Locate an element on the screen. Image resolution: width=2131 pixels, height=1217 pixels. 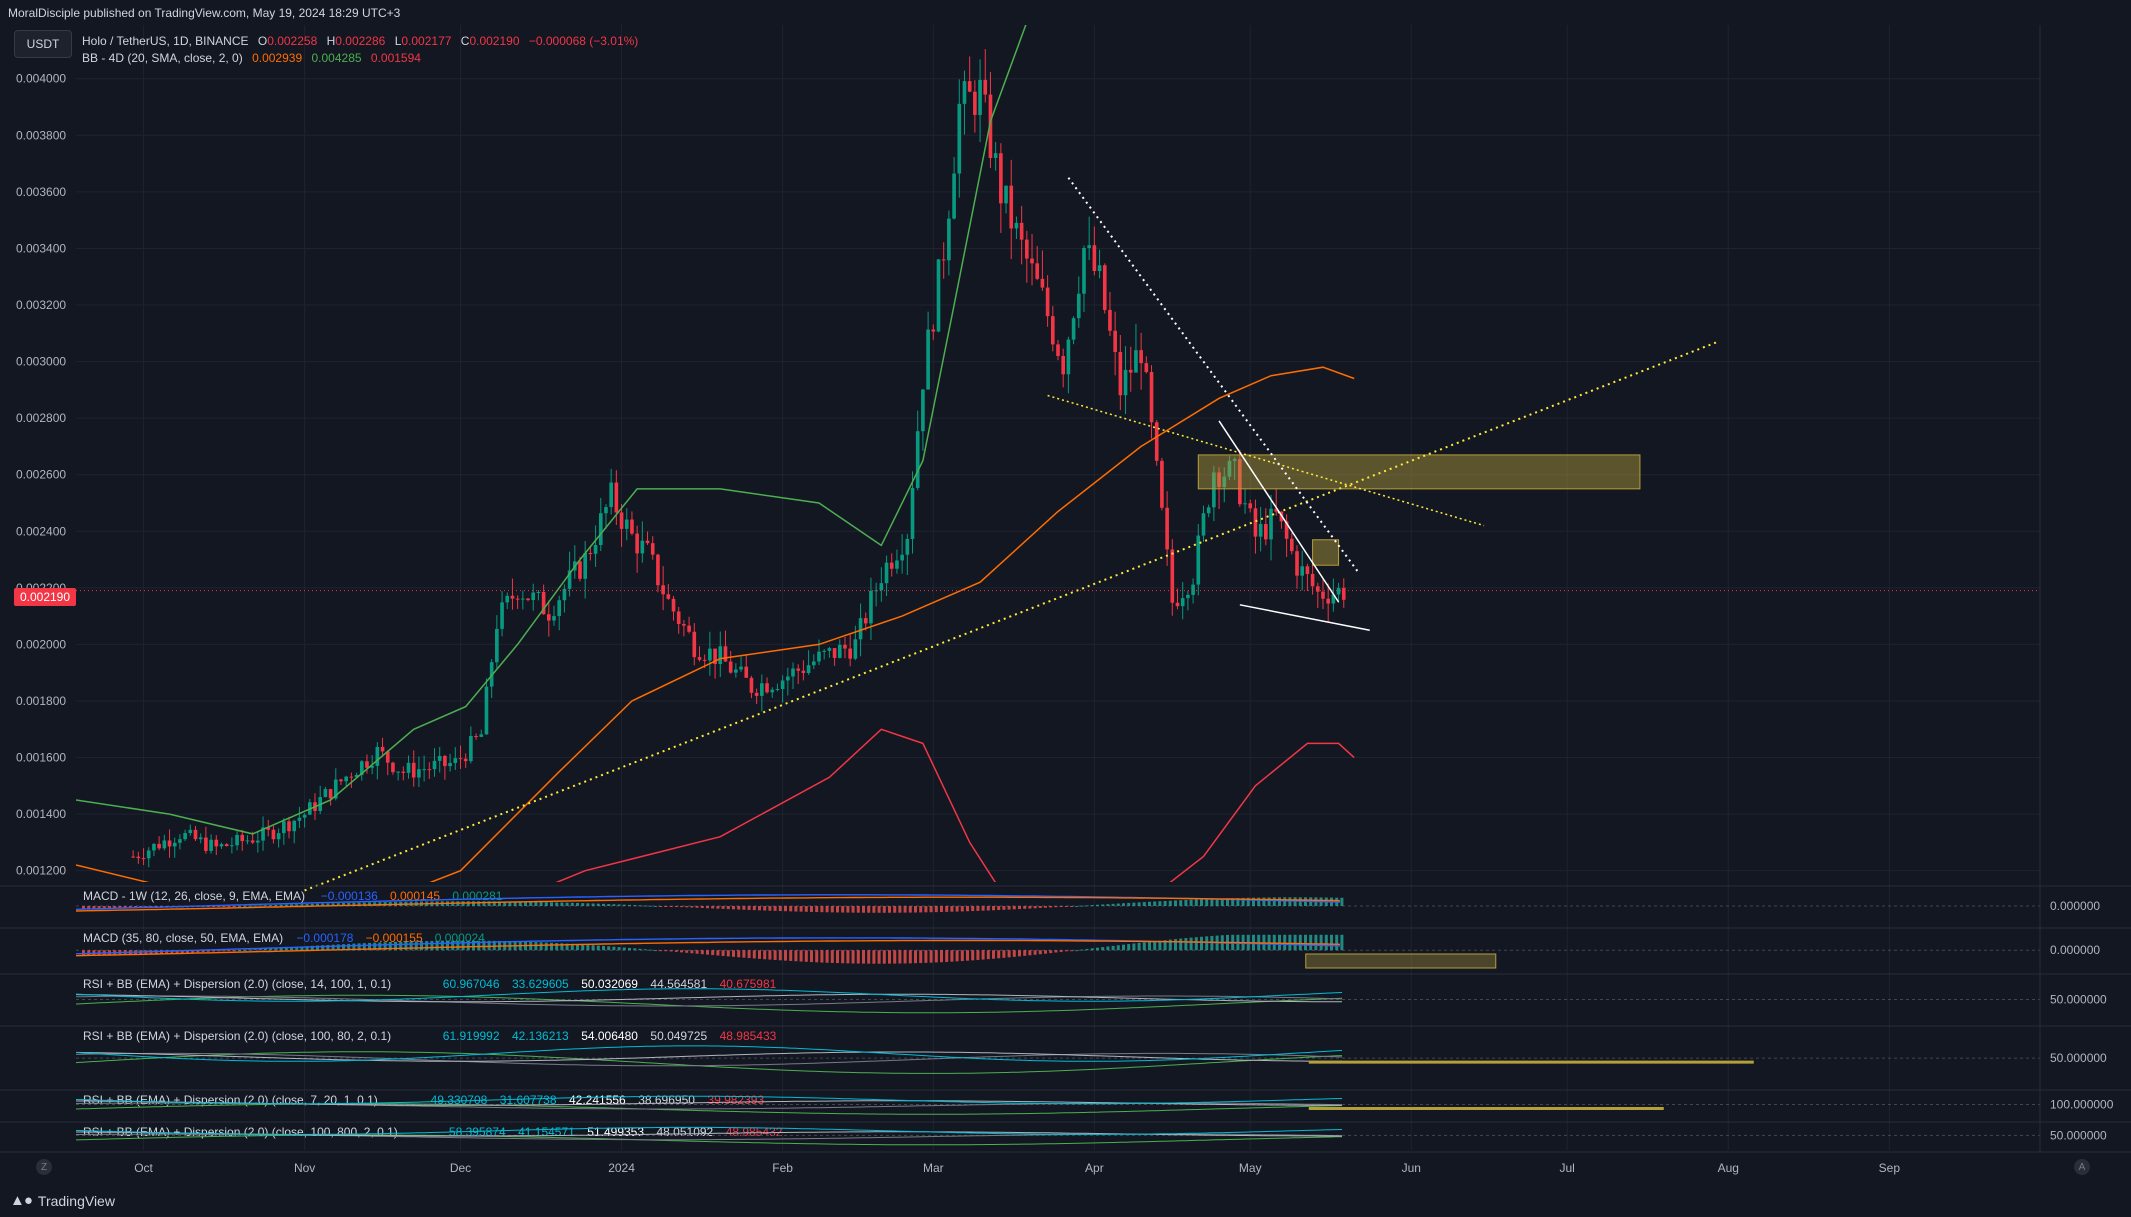
tradingview-brand: ▲● TradingView is located at coordinates (62, 1200).